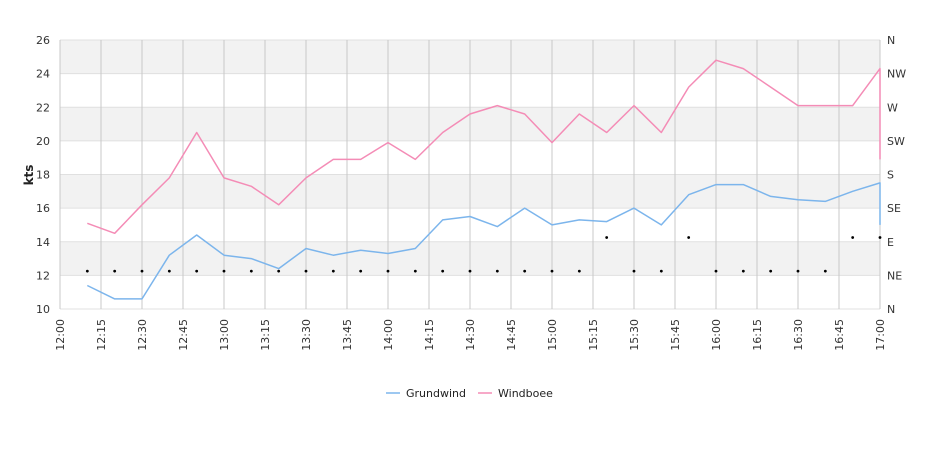  I want to click on right-tick-label: S, so click(890, 175).